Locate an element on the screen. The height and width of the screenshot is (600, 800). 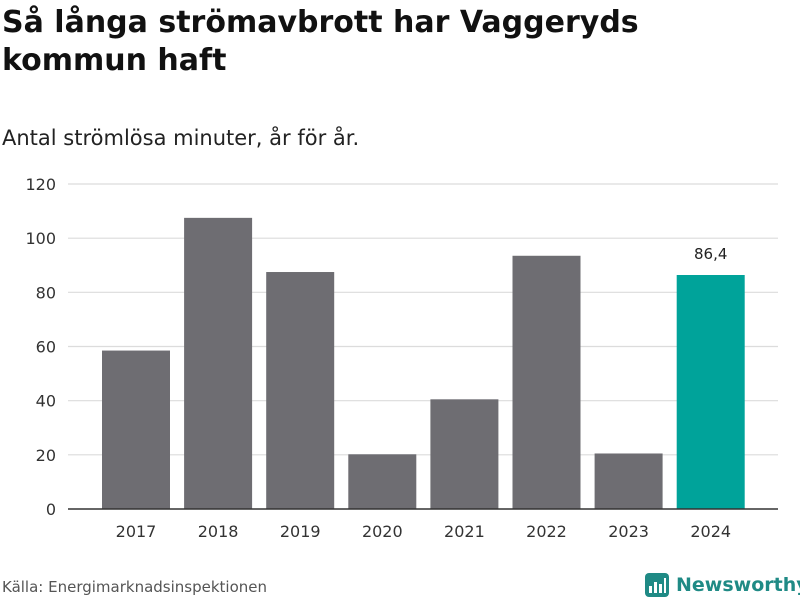
y-tick-label: 120 is located at coordinates (40, 184).